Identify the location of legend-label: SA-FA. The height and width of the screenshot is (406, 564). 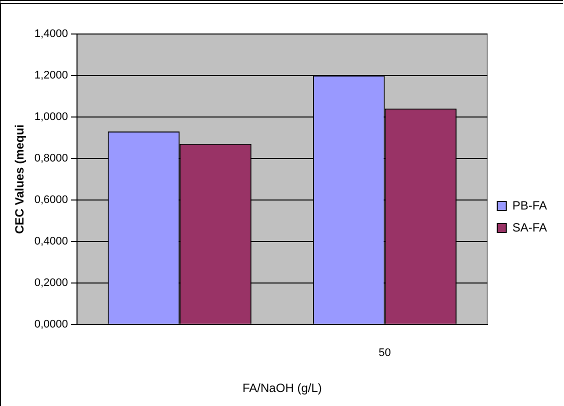
(530, 227).